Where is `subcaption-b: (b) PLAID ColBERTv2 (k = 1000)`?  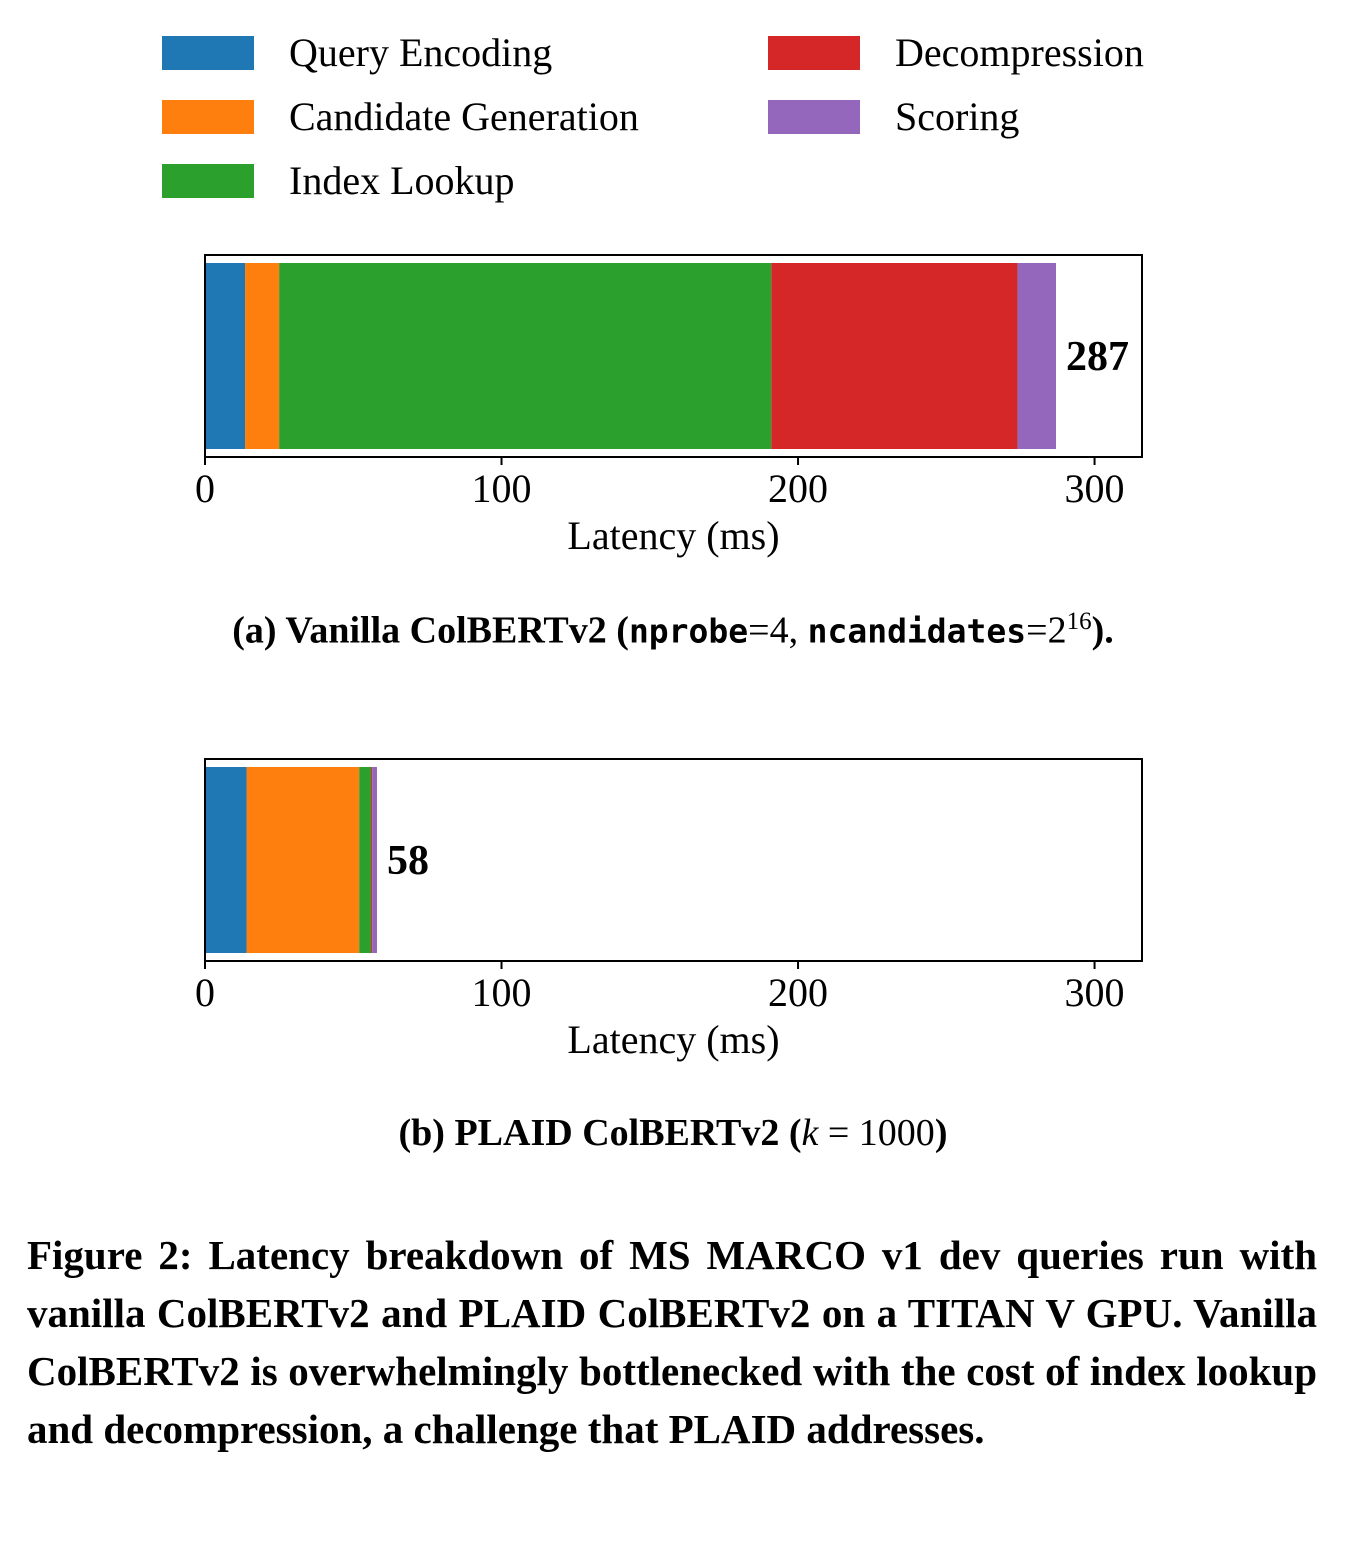
subcaption-b: (b) PLAID ColBERTv2 (k = 1000) is located at coordinates (673, 1133).